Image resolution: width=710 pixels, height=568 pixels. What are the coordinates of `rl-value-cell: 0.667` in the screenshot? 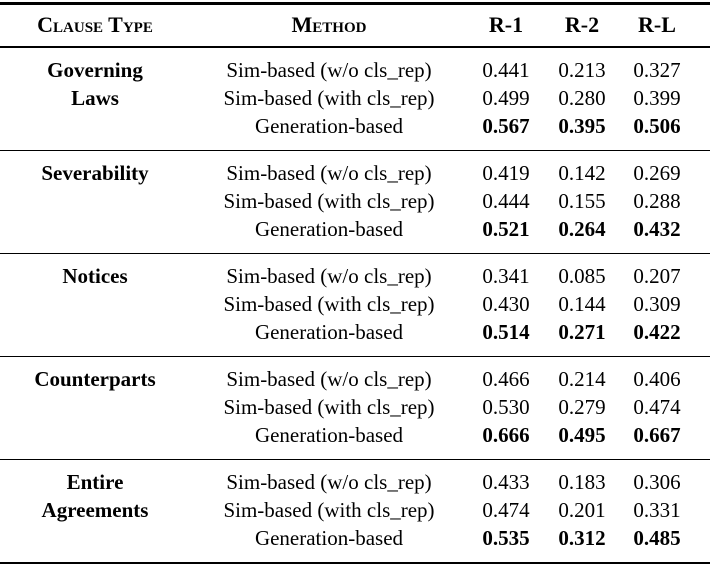 It's located at (657, 435).